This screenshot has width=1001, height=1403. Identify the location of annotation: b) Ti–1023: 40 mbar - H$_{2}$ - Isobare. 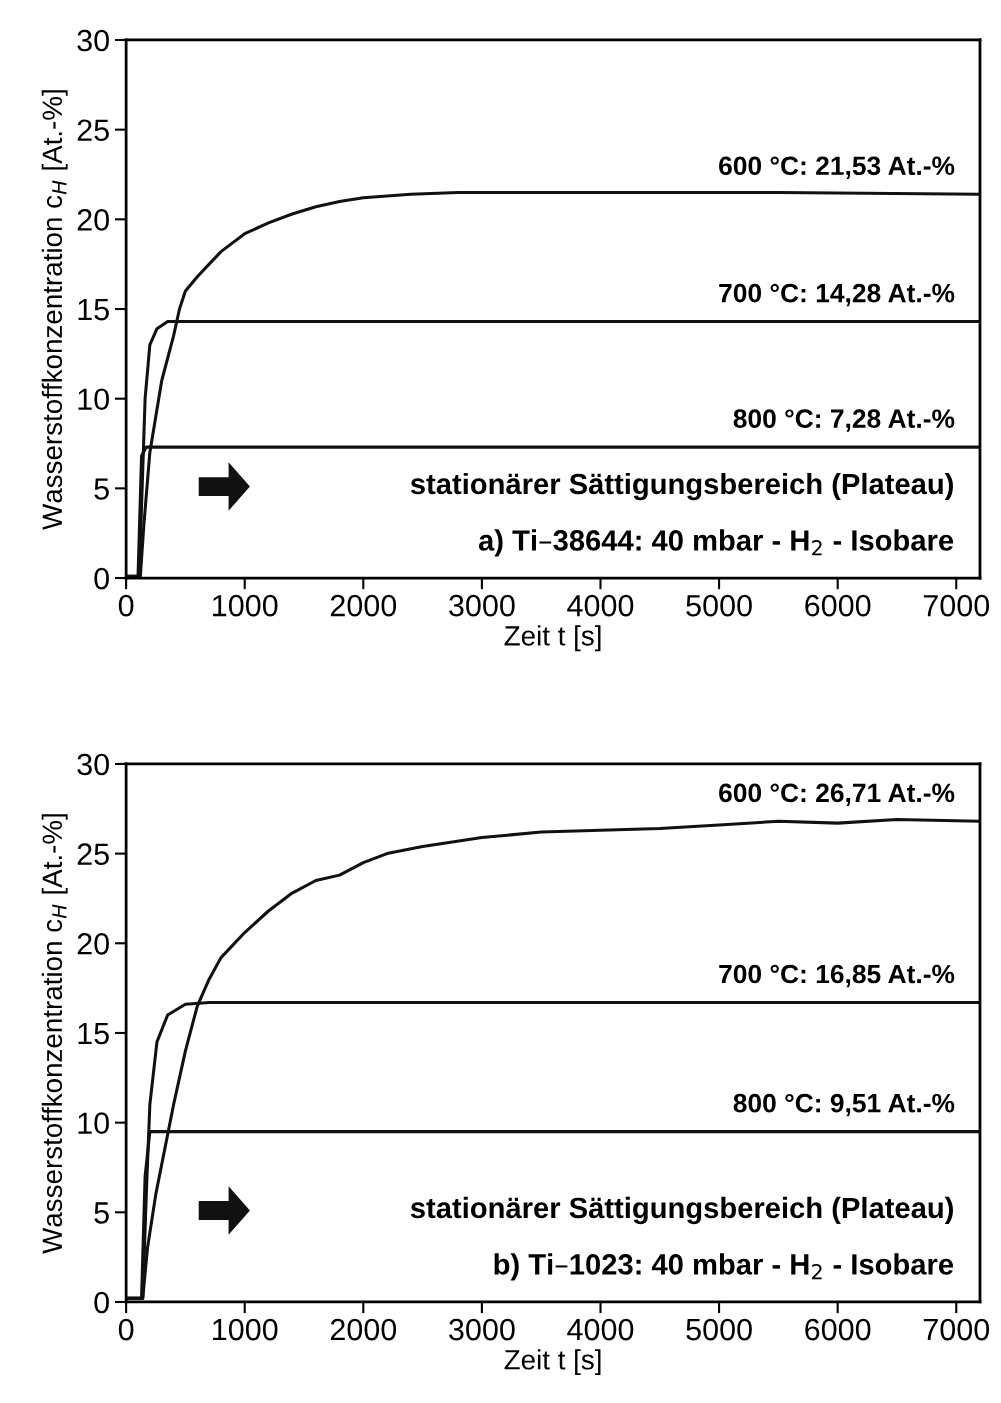
(724, 1267).